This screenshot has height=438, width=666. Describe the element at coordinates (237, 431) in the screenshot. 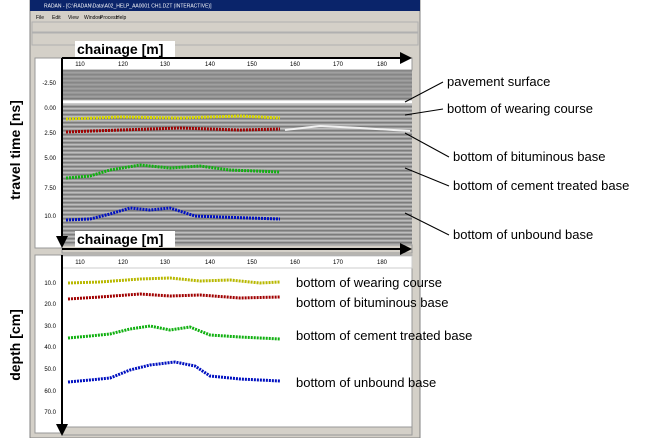

I see `scrollbar` at that location.